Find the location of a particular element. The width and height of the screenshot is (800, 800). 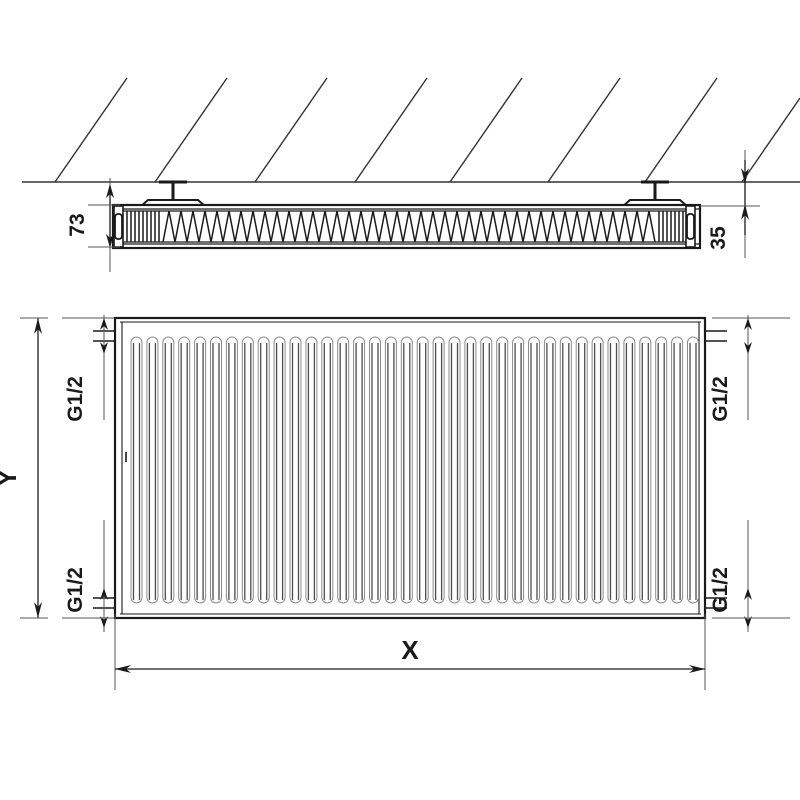

dimension-g-top-left: G1/2 is located at coordinates (88, 368).